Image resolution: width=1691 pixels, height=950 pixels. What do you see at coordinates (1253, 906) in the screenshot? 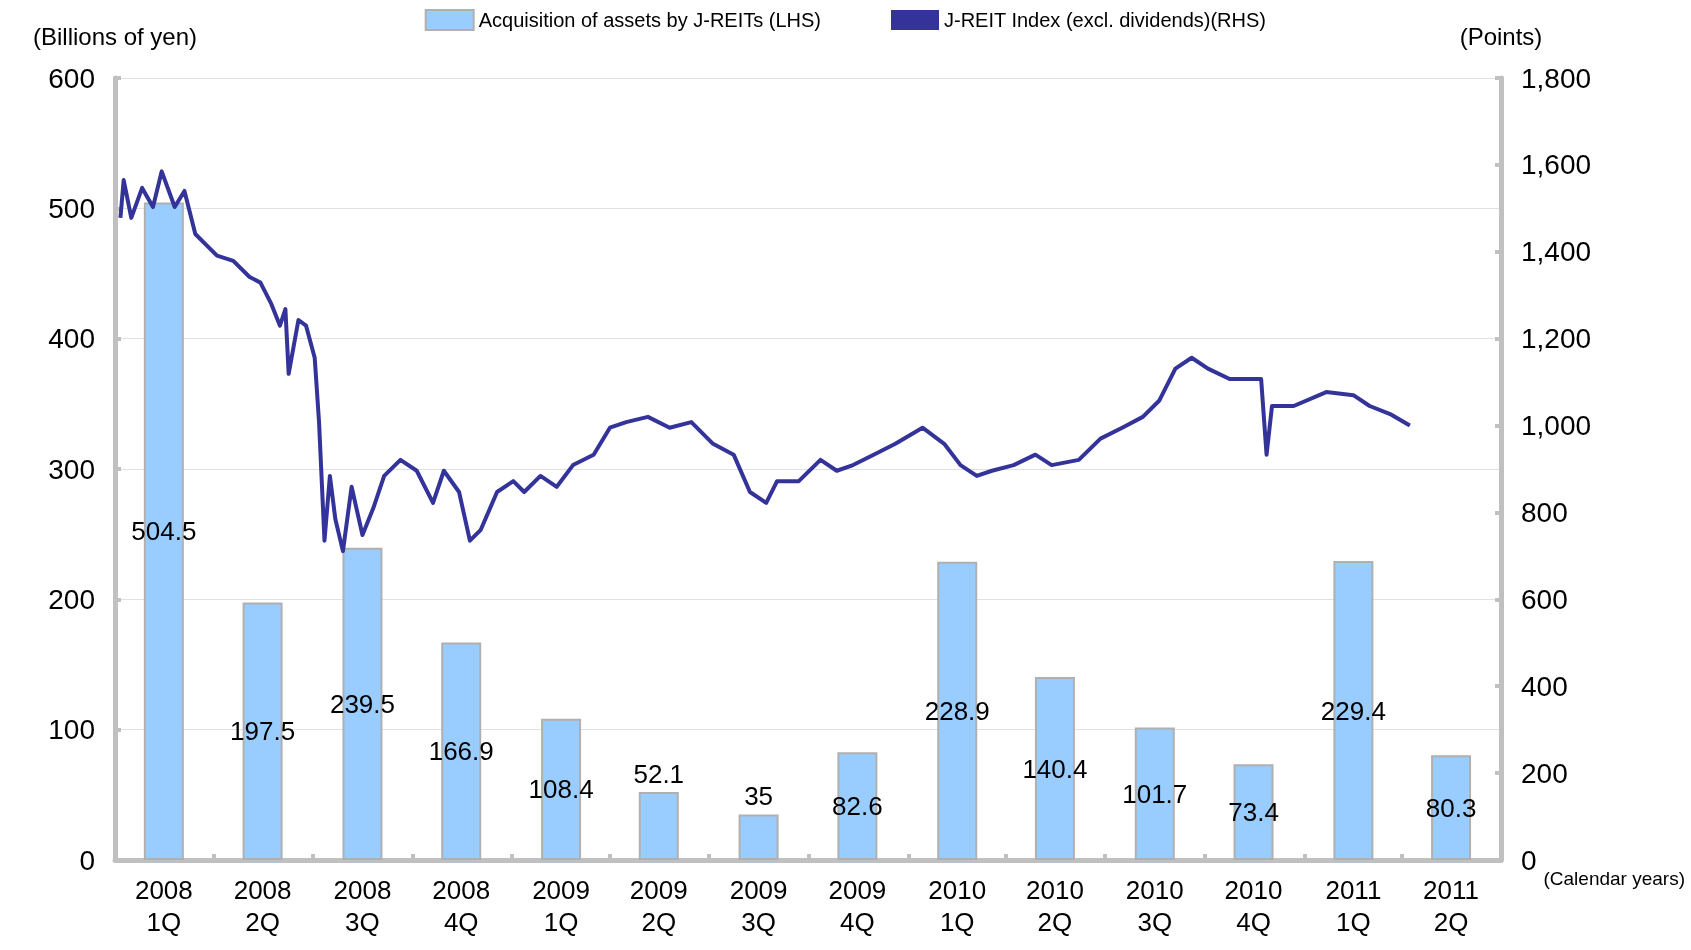
I see `x-tick-label: 2010 4Q` at bounding box center [1253, 906].